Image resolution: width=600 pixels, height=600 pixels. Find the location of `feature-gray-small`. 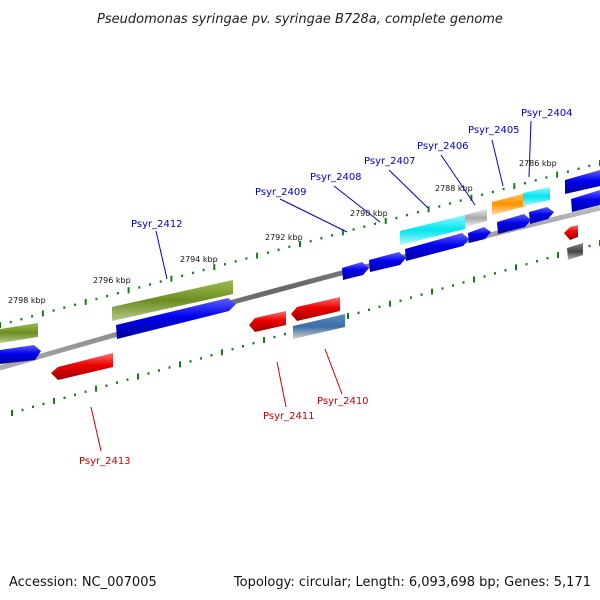

feature-gray-small is located at coordinates (476, 218).